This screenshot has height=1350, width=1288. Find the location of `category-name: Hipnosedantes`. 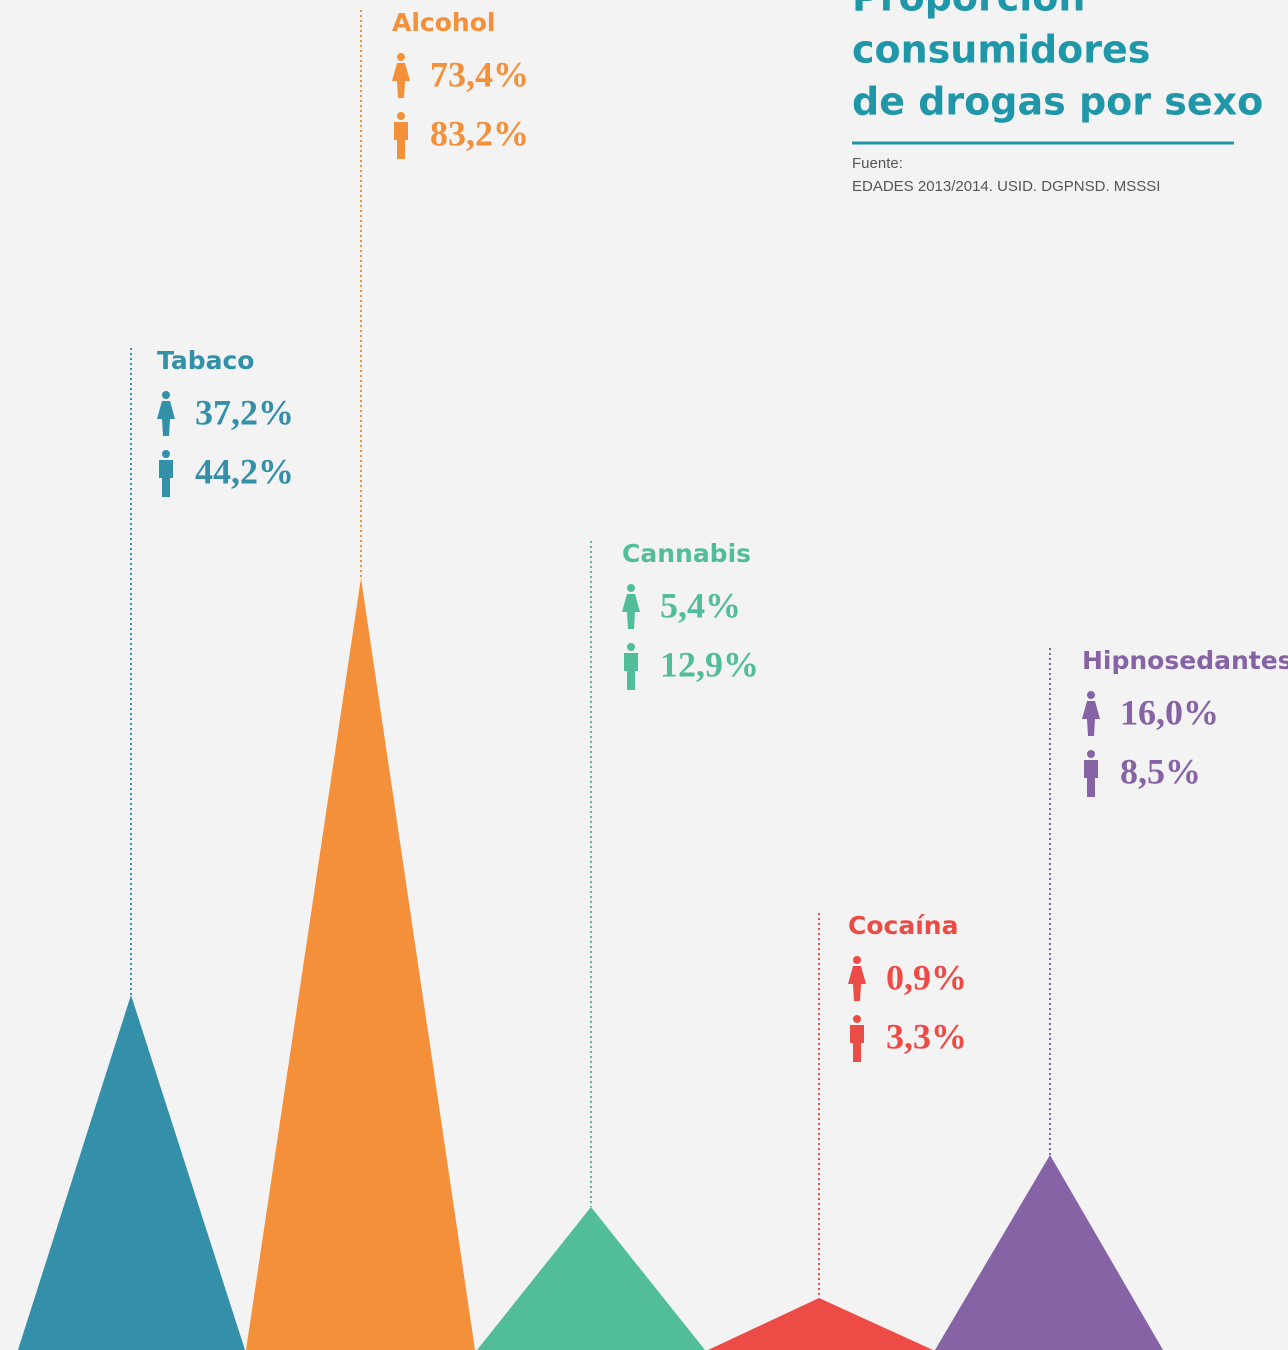

category-name: Hipnosedantes is located at coordinates (1185, 660).